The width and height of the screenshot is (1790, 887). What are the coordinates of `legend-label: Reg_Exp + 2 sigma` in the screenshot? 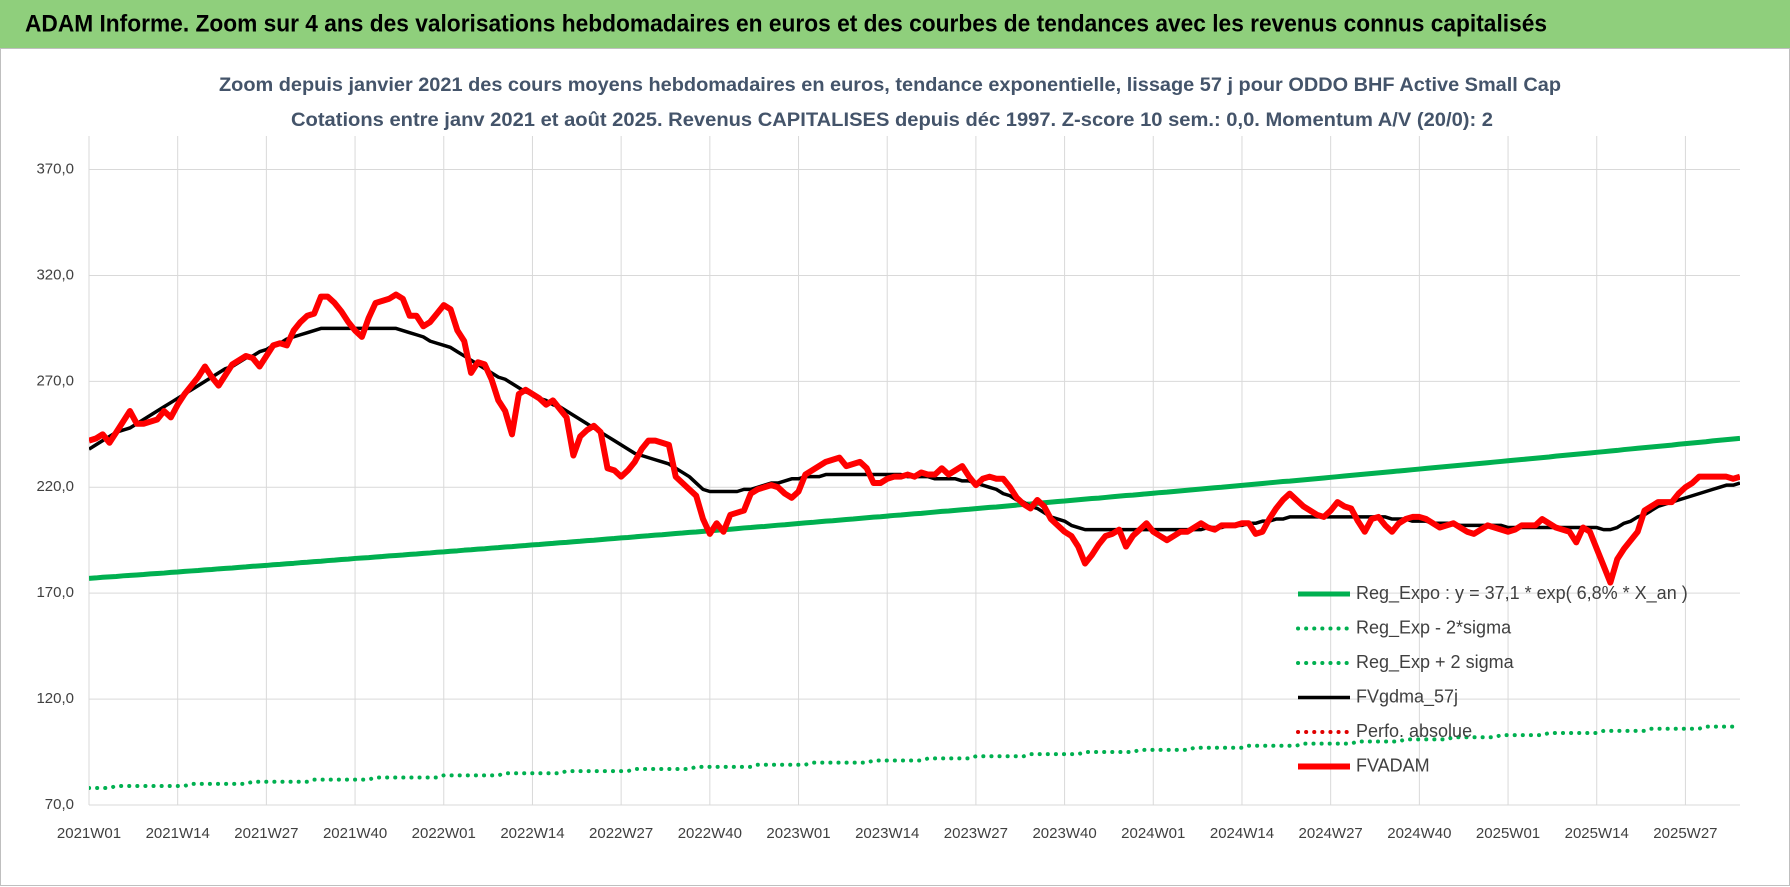 It's located at (1435, 662).